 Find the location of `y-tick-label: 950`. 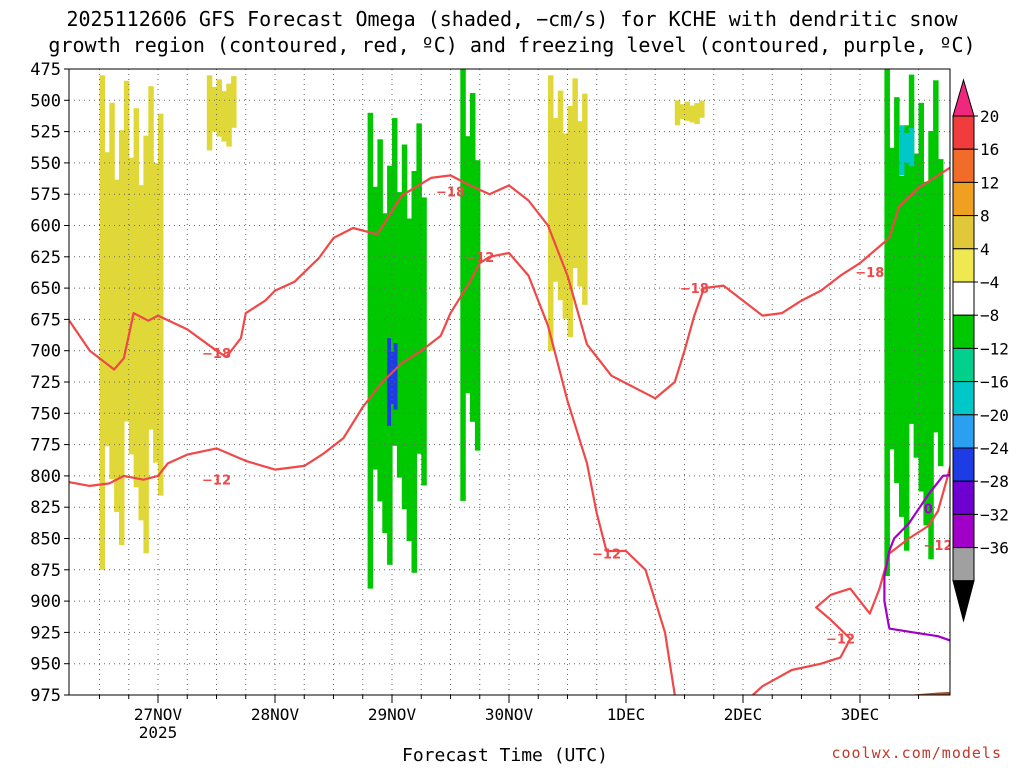

y-tick-label: 950 is located at coordinates (45, 665).